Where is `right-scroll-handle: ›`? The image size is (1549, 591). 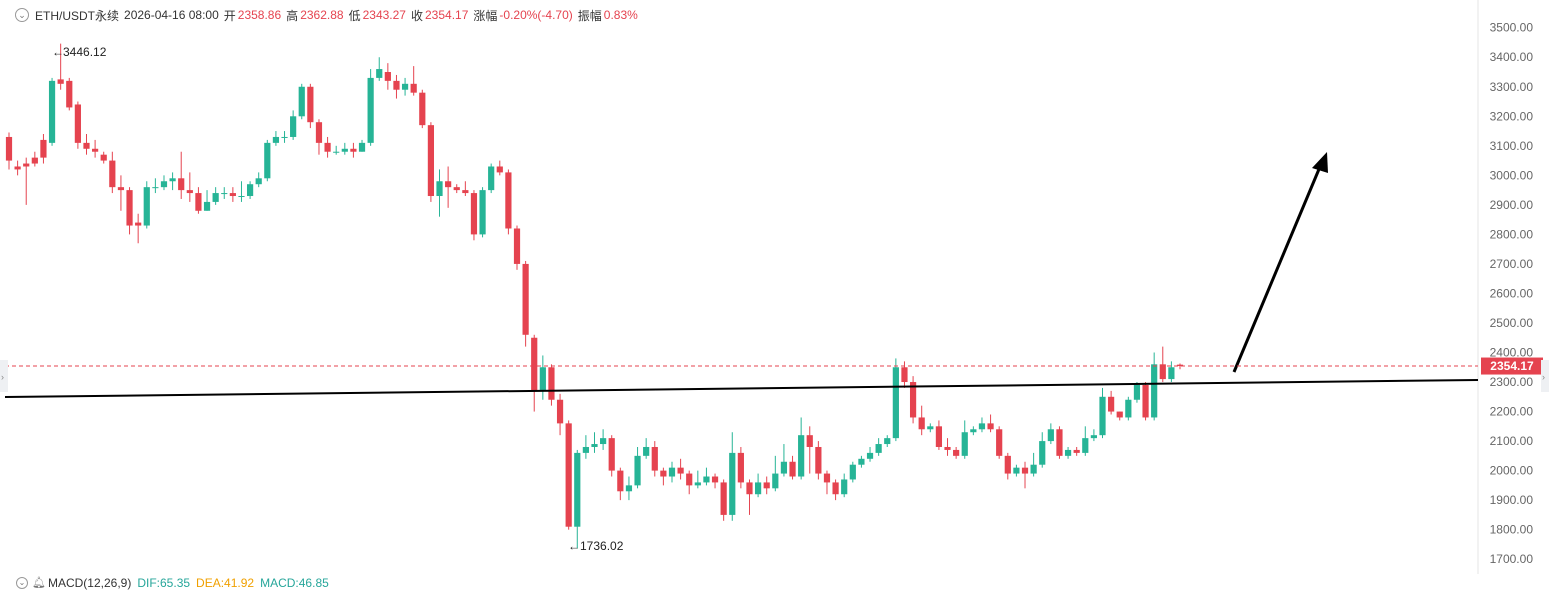
right-scroll-handle: › is located at coordinates (1545, 376).